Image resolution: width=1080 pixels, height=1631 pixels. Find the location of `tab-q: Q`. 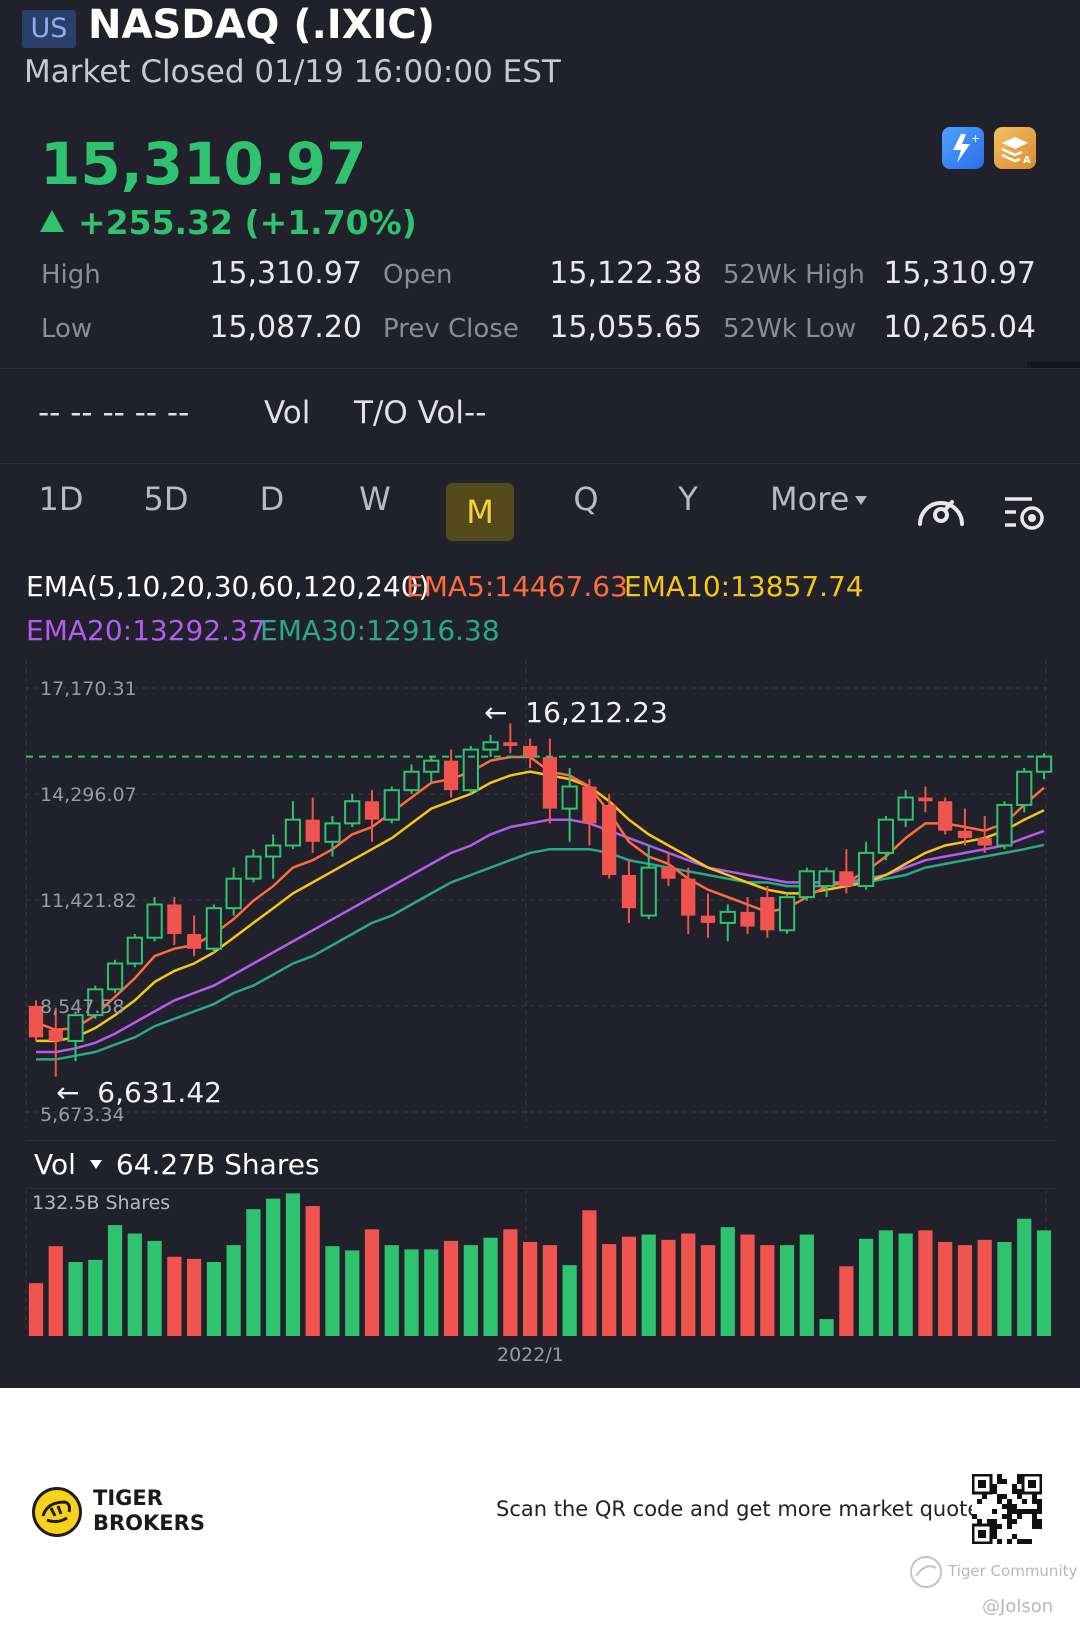

tab-q: Q is located at coordinates (586, 499).